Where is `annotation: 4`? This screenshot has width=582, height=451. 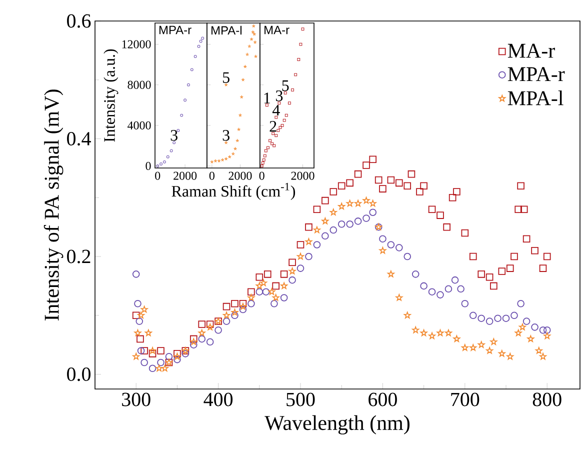 annotation: 4 is located at coordinates (276, 110).